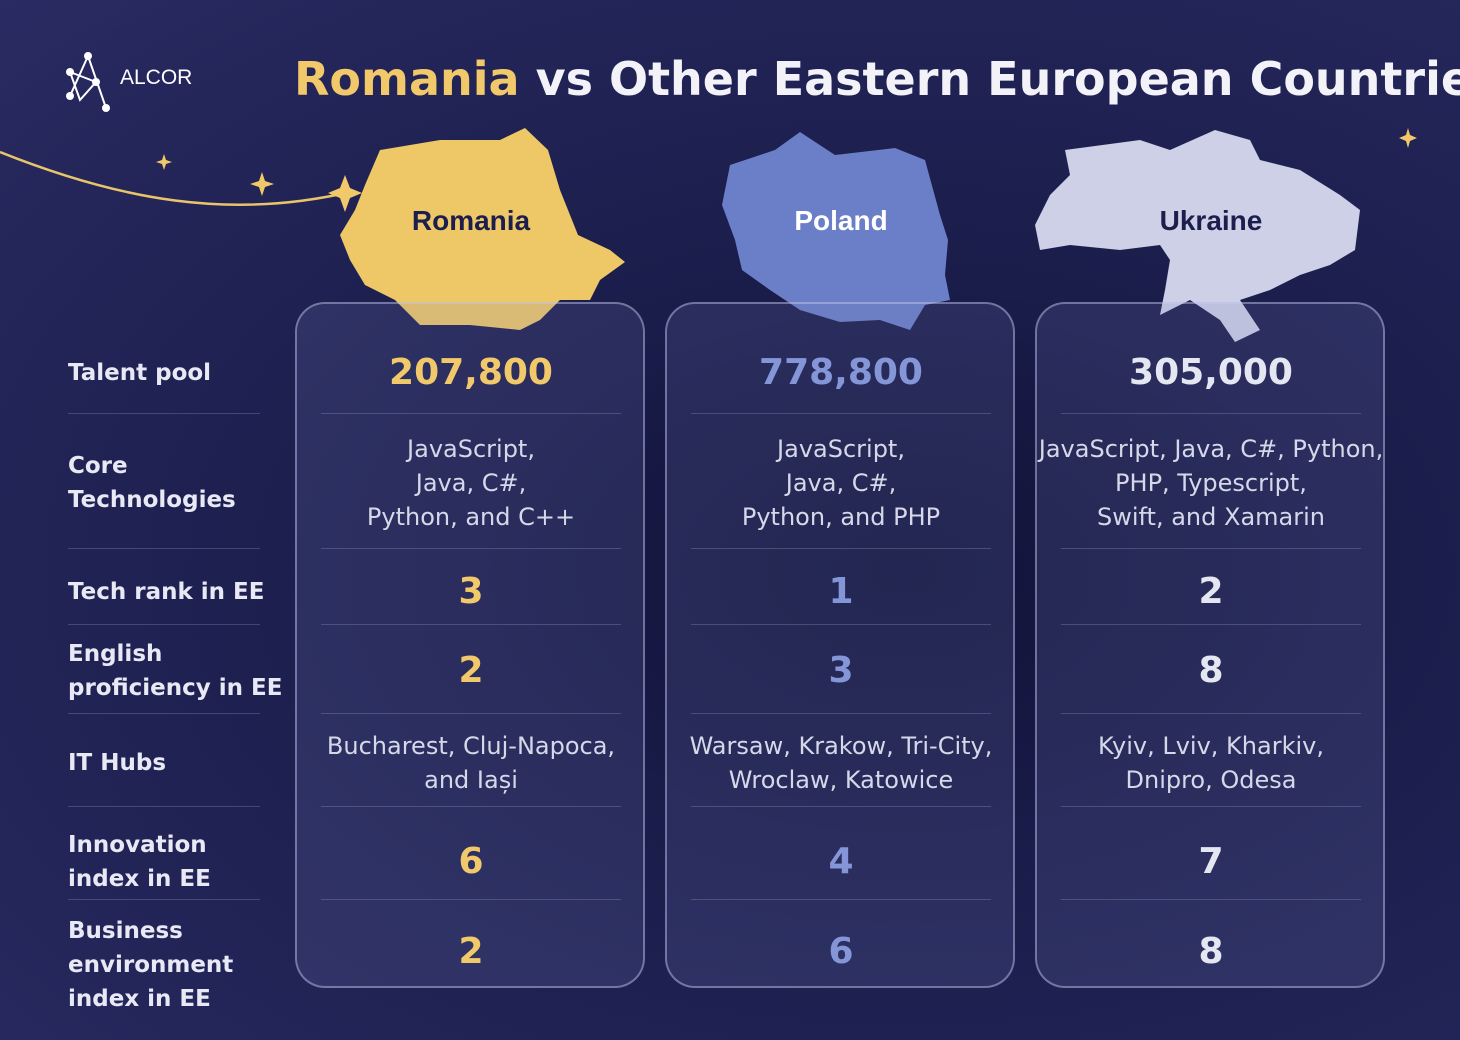  I want to click on cell-value: 4, so click(841, 862).